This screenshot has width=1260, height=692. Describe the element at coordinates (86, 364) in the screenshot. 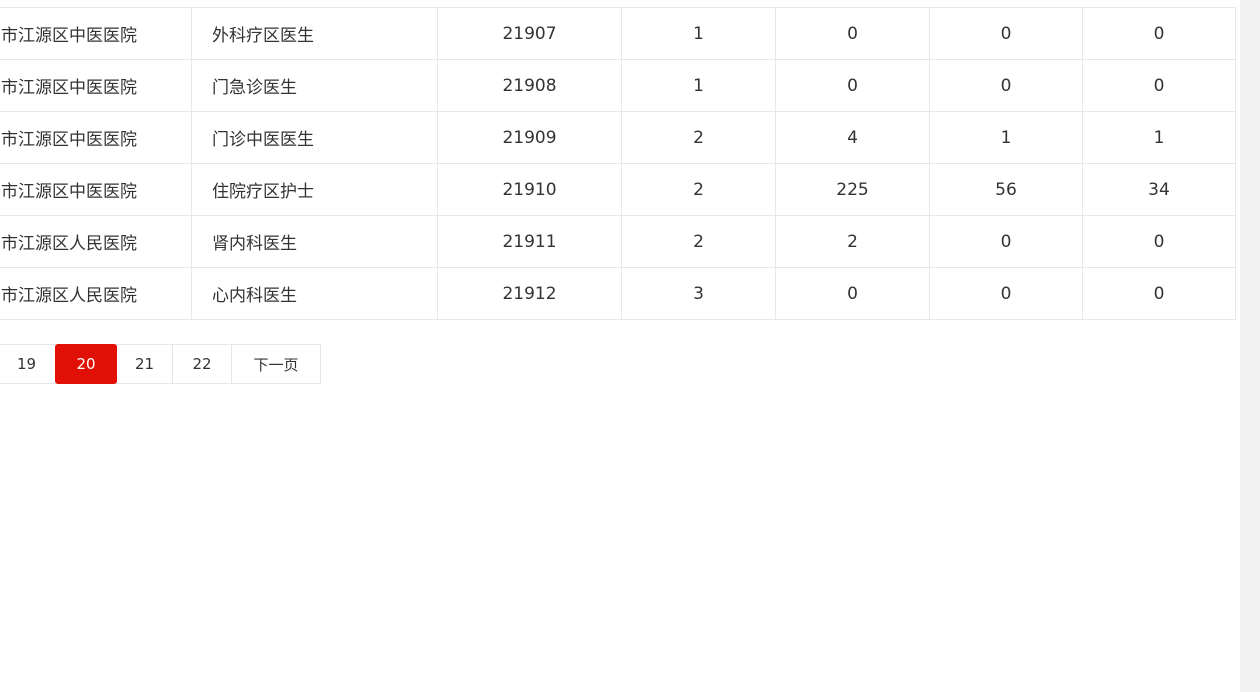

I see `page-button-20: 20` at that location.